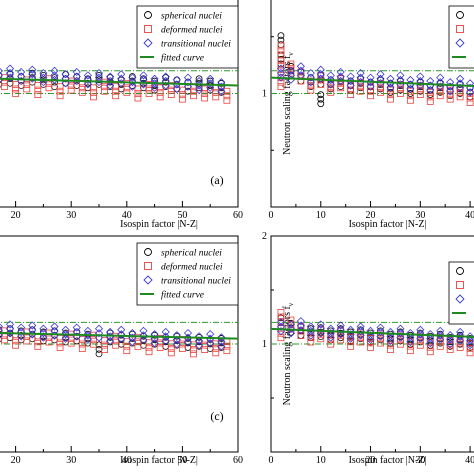 The width and height of the screenshot is (474, 474). What do you see at coordinates (420, 460) in the screenshot?
I see `x-tick-label: 30` at bounding box center [420, 460].